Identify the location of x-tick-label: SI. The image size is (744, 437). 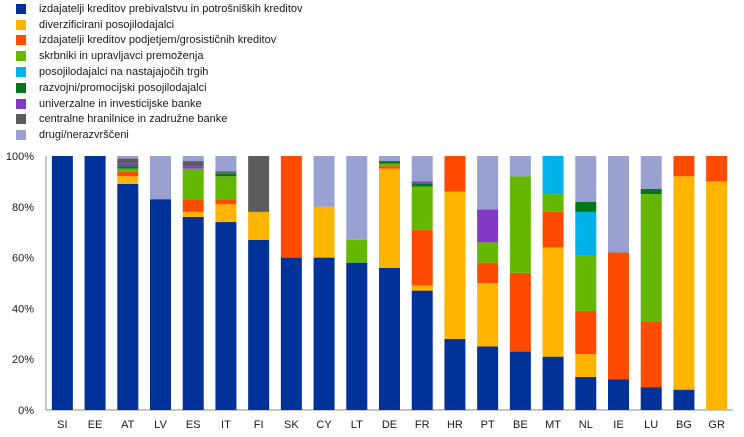
(62, 425).